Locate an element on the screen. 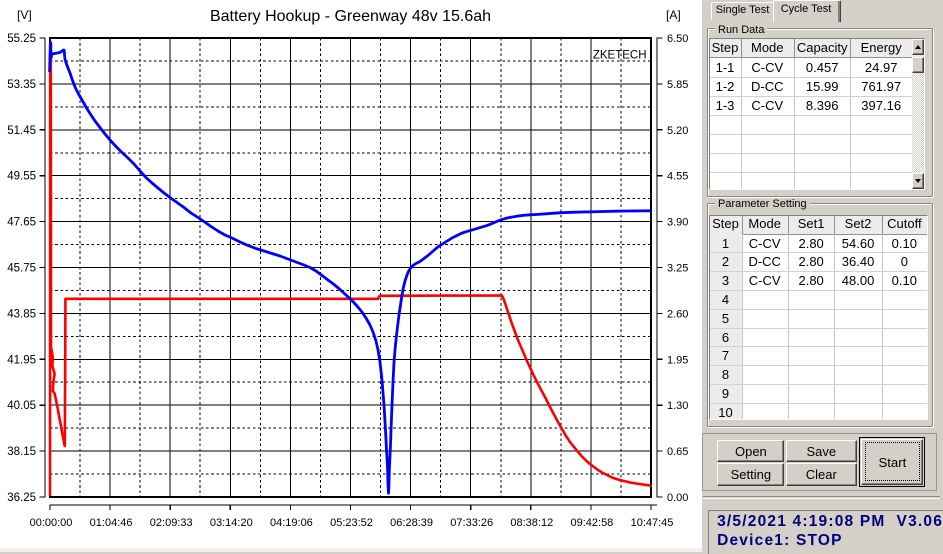  svg-text: 43.85 is located at coordinates (21, 314).